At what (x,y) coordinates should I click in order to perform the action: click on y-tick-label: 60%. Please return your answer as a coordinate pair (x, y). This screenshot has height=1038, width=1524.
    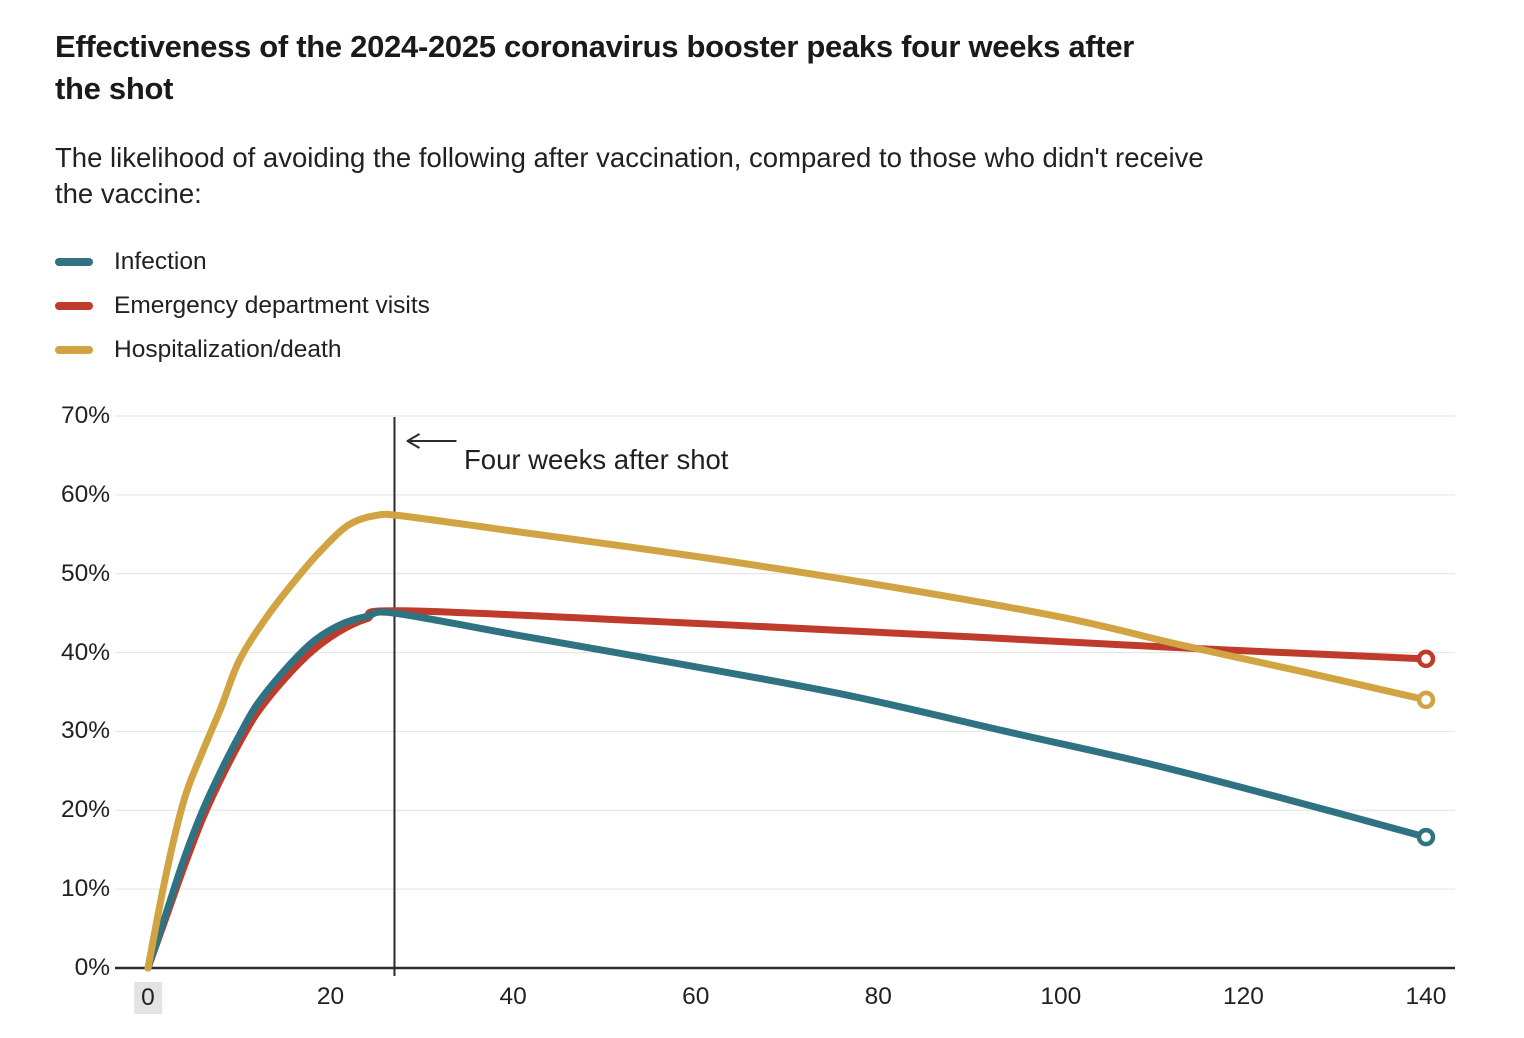
    Looking at the image, I should click on (85, 494).